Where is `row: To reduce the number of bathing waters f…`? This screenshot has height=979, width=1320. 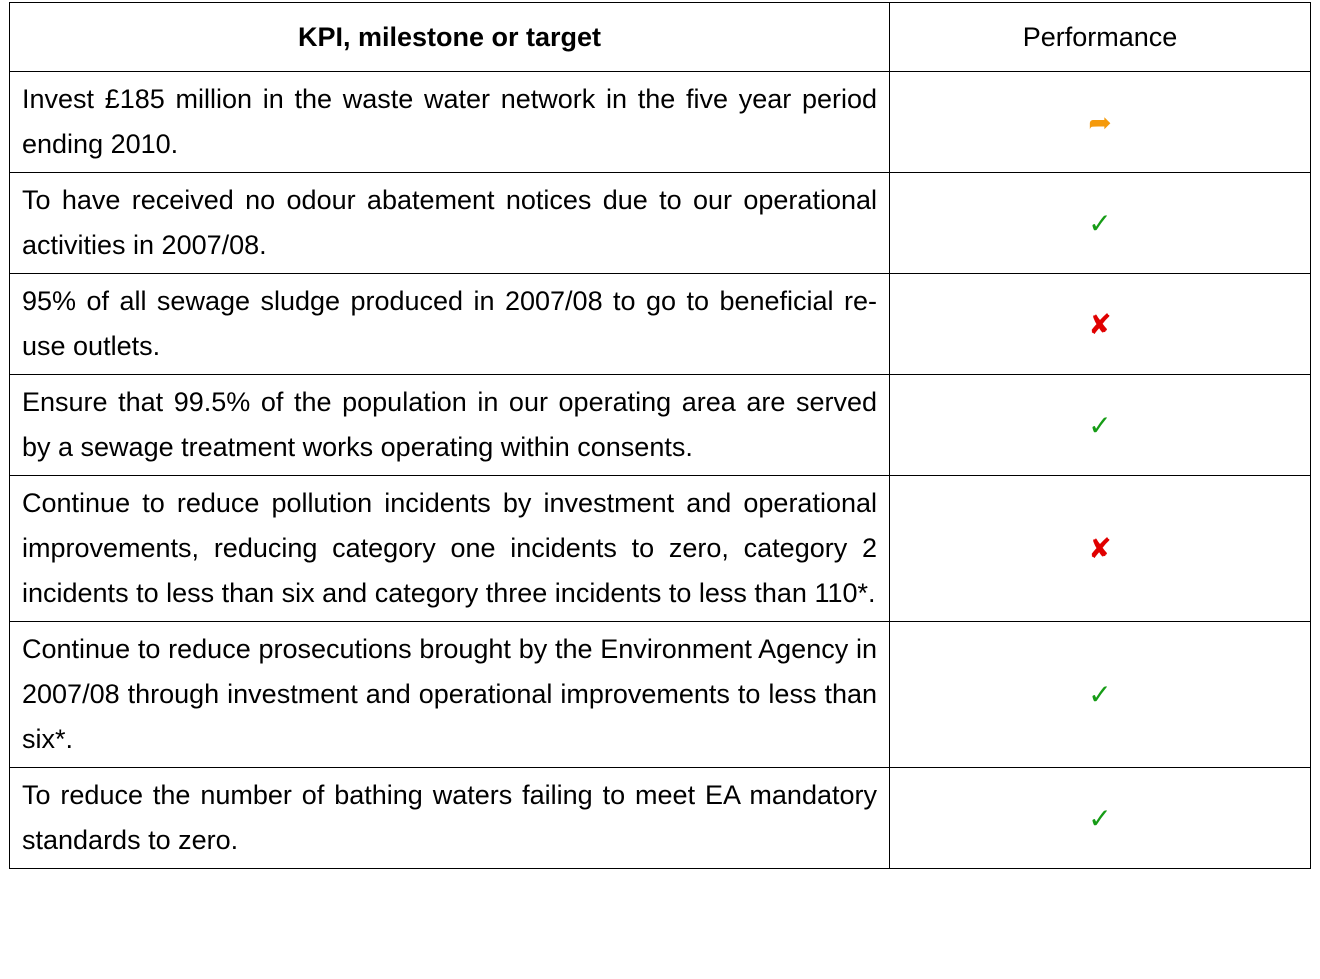
row: To reduce the number of bathing waters f… is located at coordinates (660, 818).